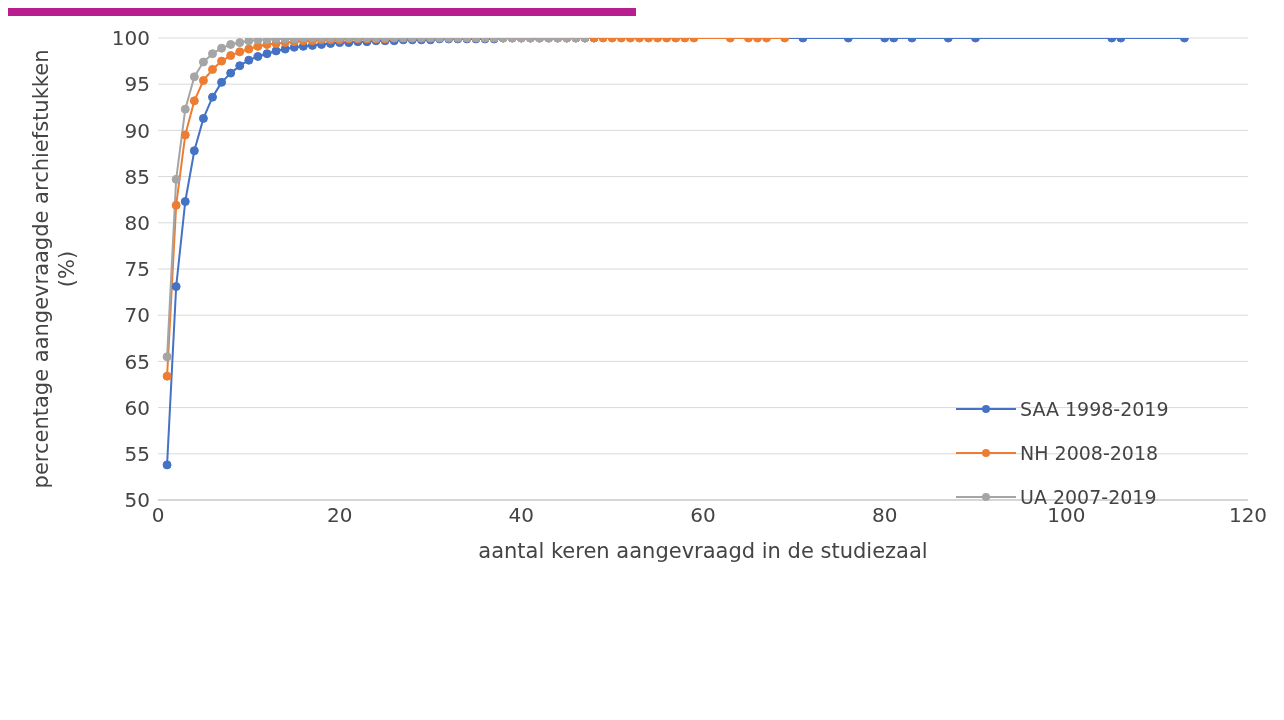  Describe the element at coordinates (158, 515) in the screenshot. I see `x-tick-label: 0` at that location.